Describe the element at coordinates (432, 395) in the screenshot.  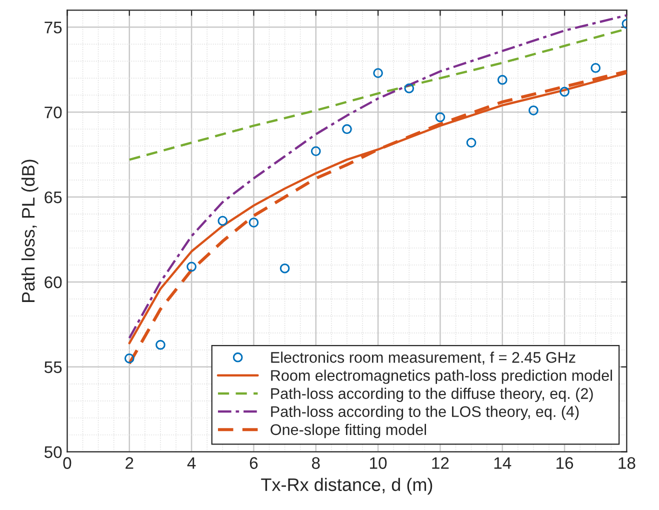
I see `legend-label: Path-loss according to the diffuse theory, eq. (2)` at that location.